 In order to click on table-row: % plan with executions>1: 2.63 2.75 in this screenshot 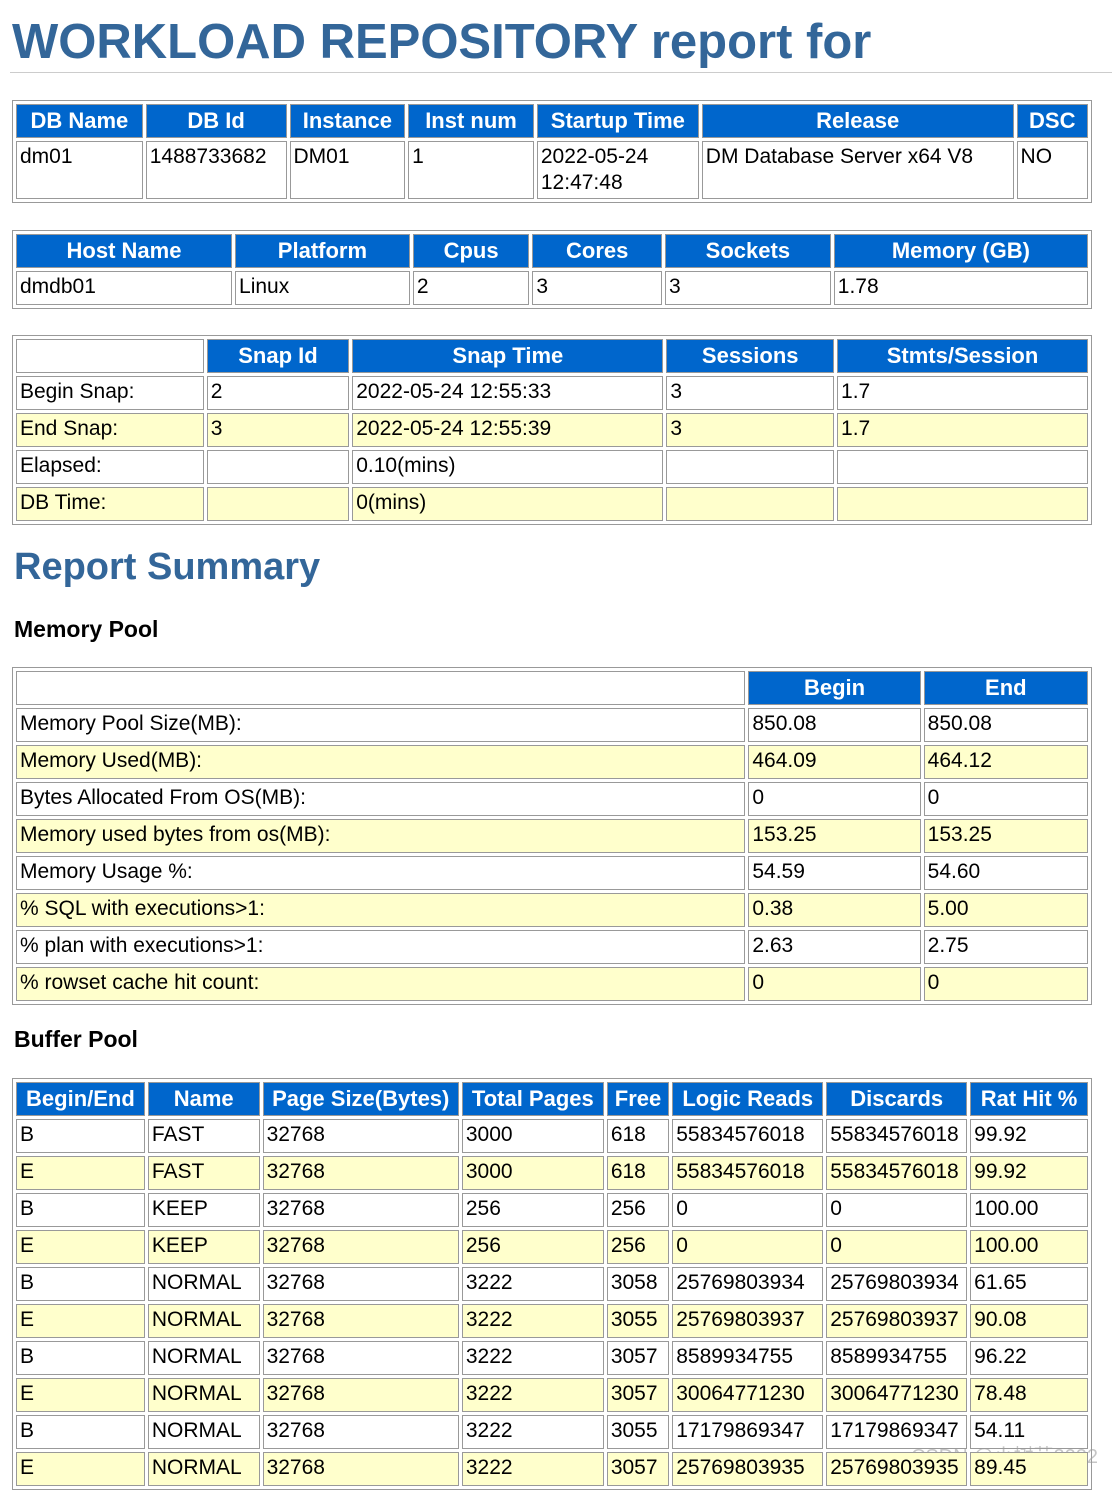, I will do `click(552, 947)`.